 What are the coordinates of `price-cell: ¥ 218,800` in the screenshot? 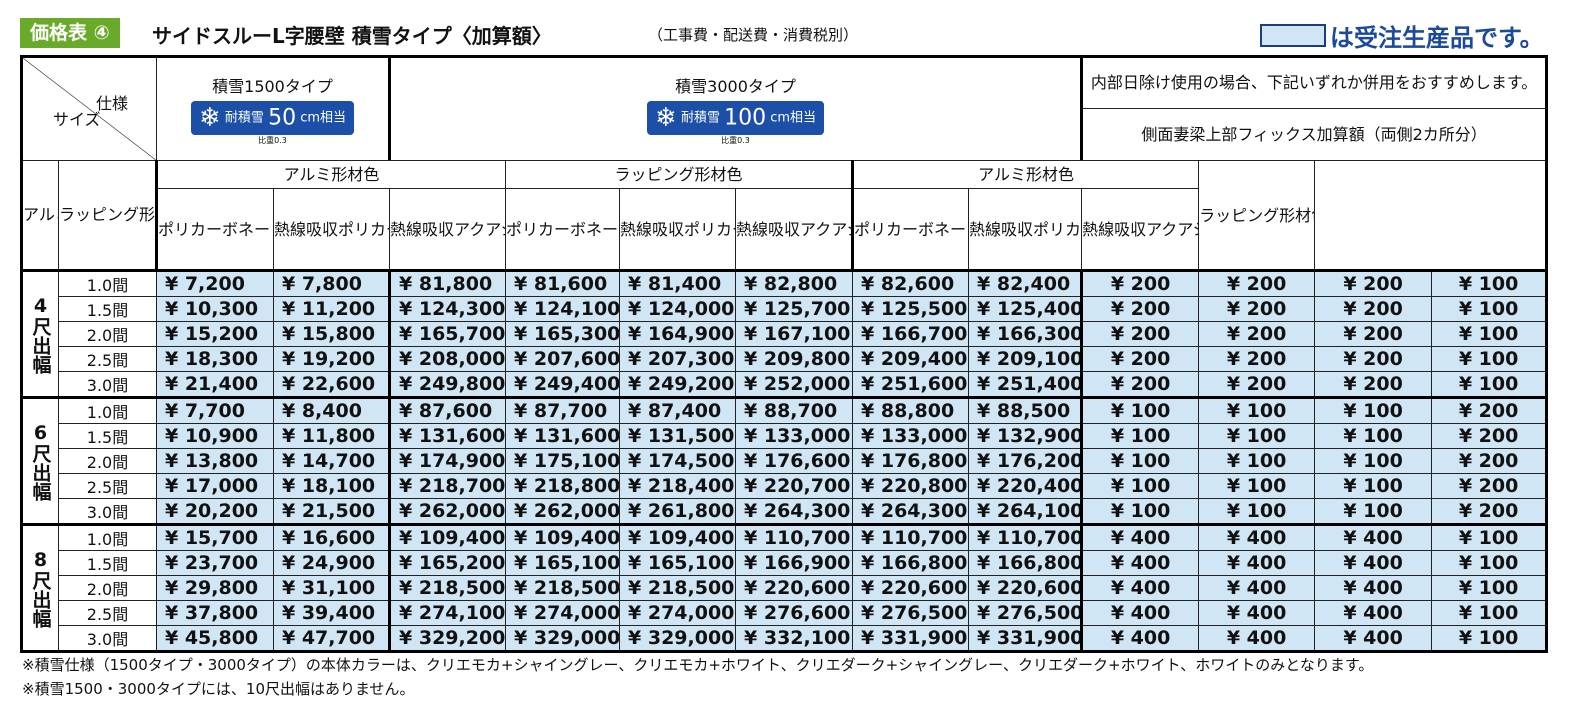 It's located at (563, 486).